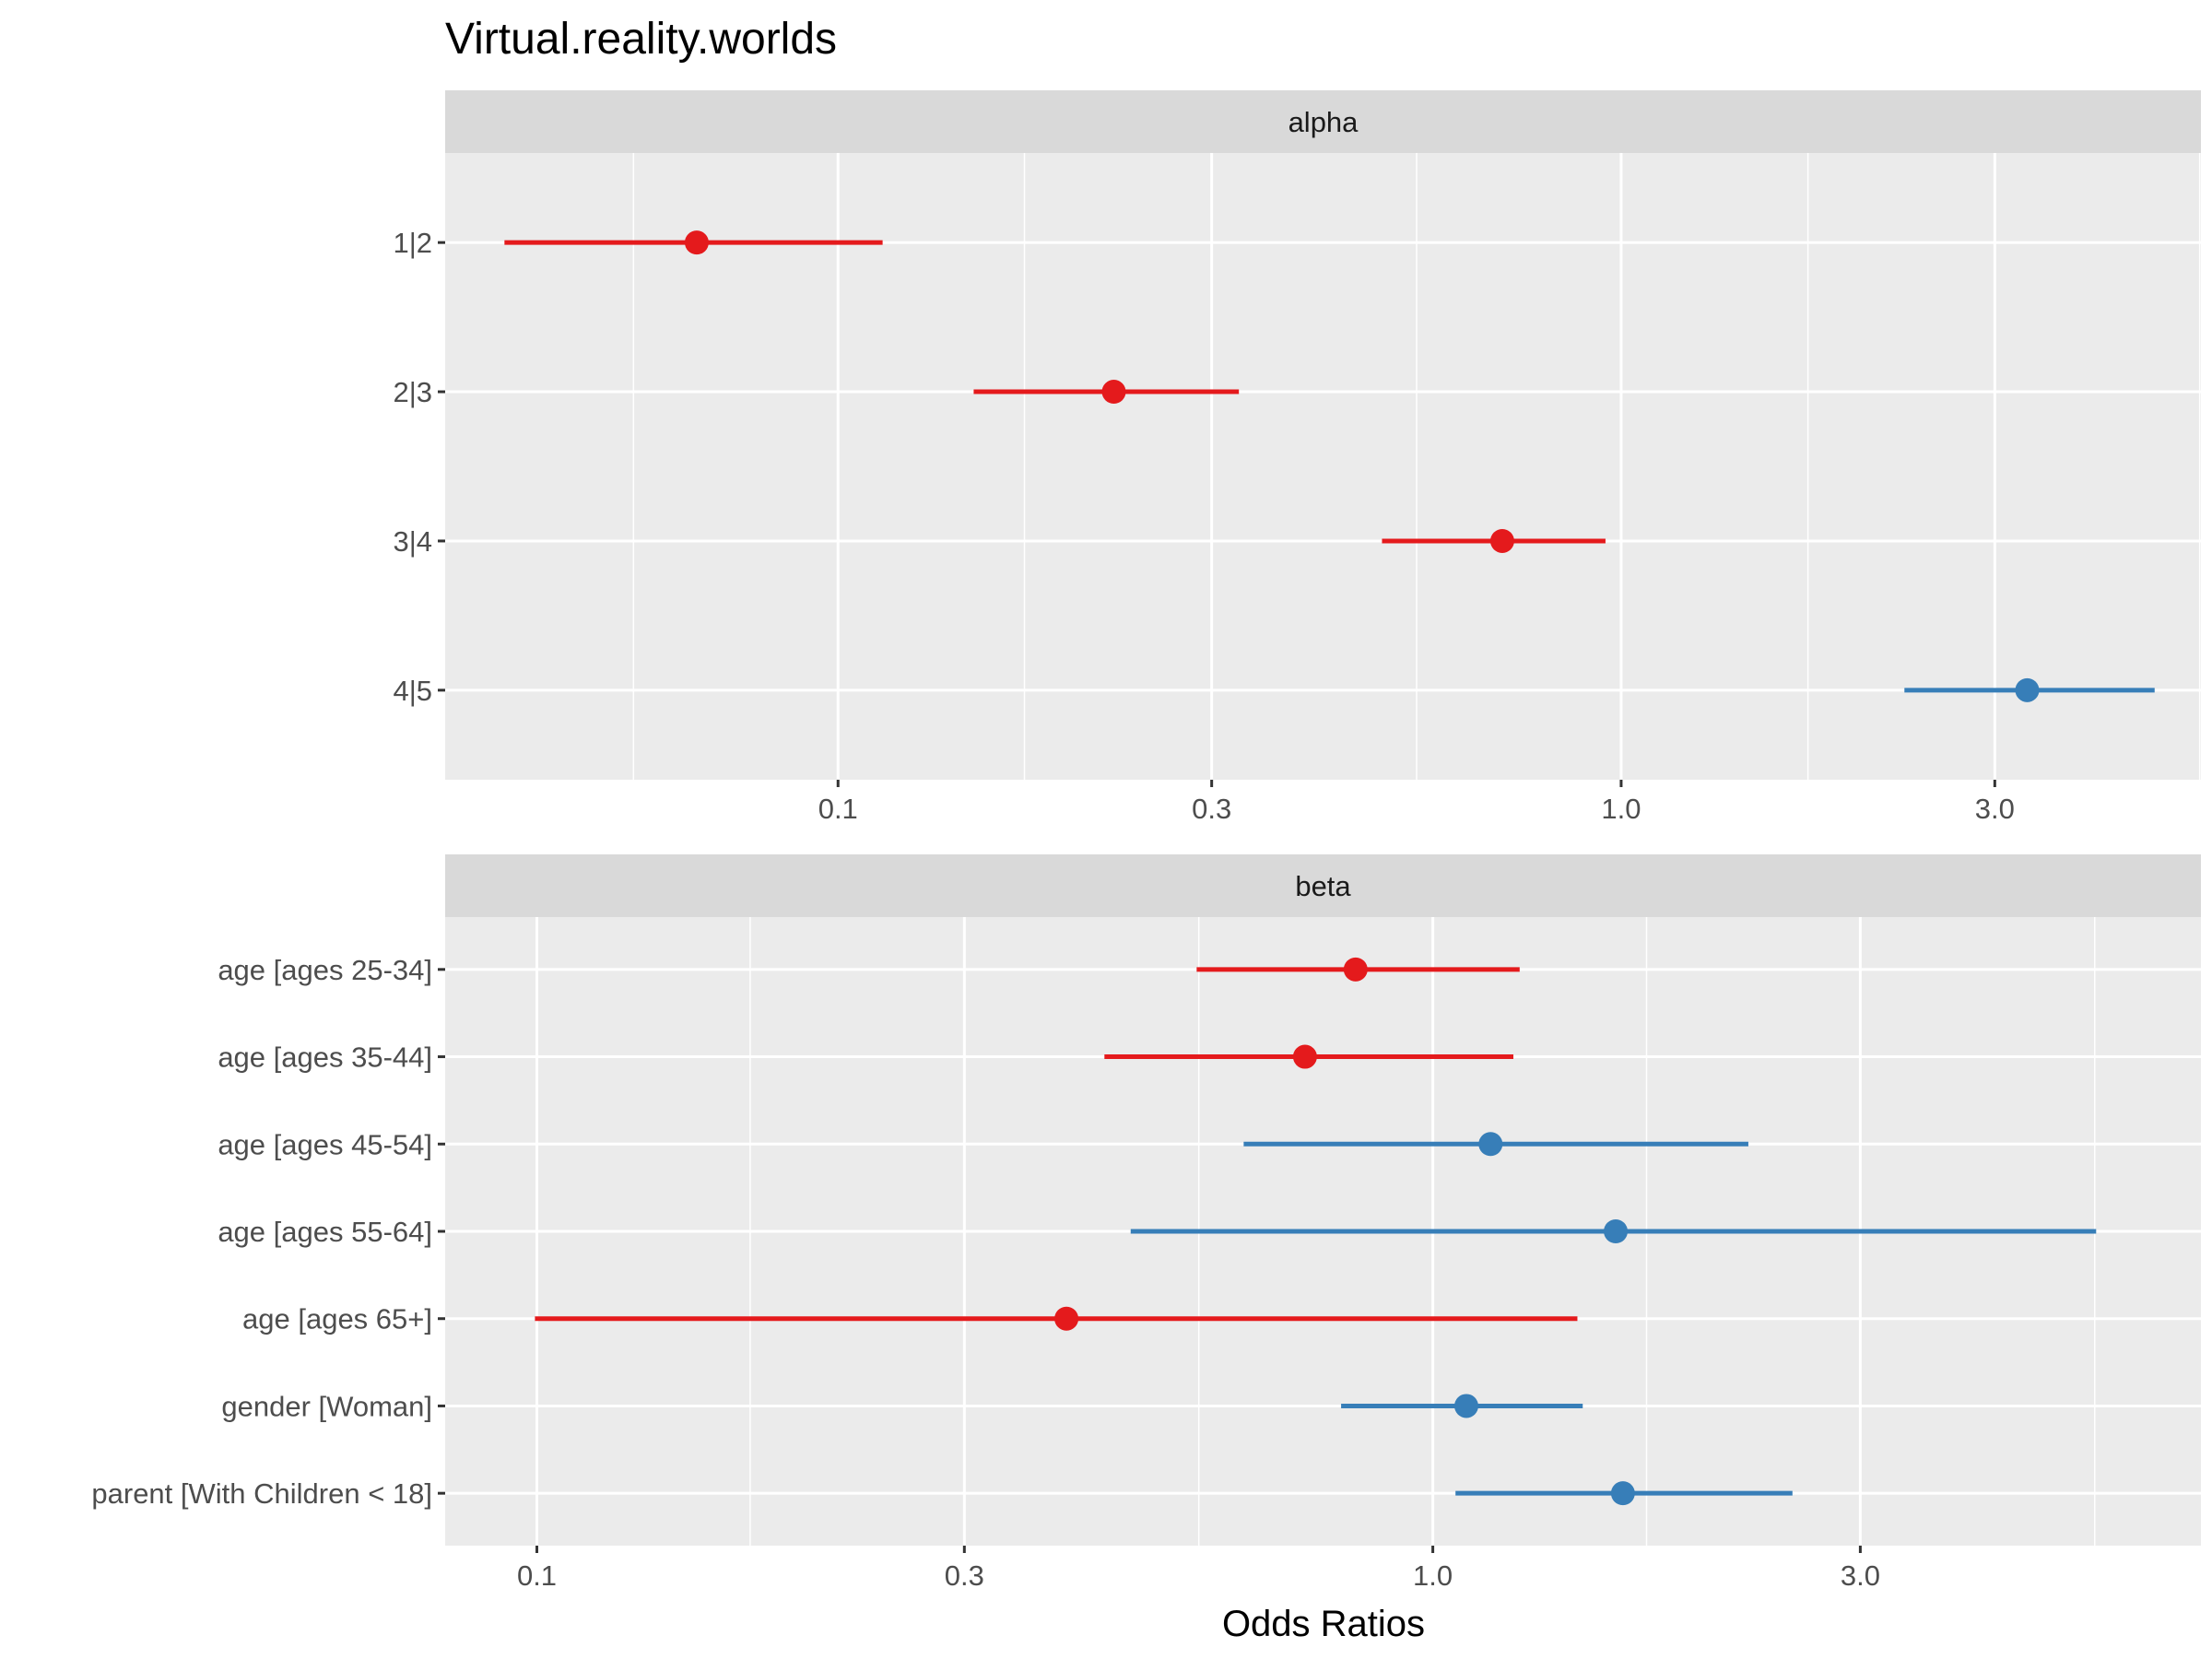 The height and width of the screenshot is (1659, 2212). What do you see at coordinates (325, 1232) in the screenshot?
I see `y-tick-label: age [ages 55-64]` at bounding box center [325, 1232].